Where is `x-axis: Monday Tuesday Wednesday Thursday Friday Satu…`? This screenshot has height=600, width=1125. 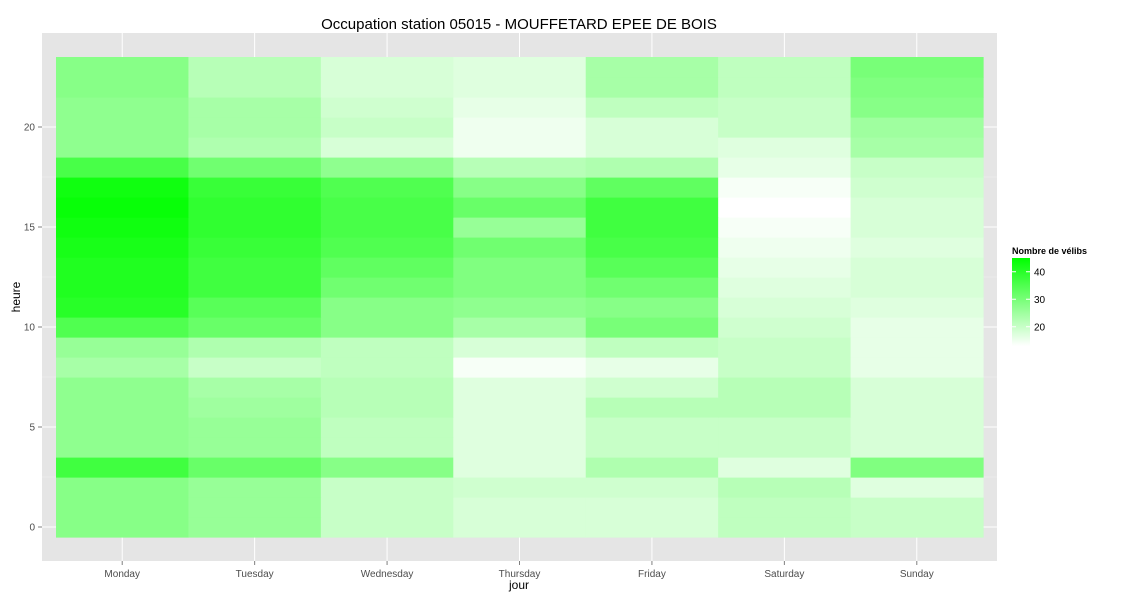
x-axis: Monday Tuesday Wednesday Thursday Friday Satu… is located at coordinates (519, 570).